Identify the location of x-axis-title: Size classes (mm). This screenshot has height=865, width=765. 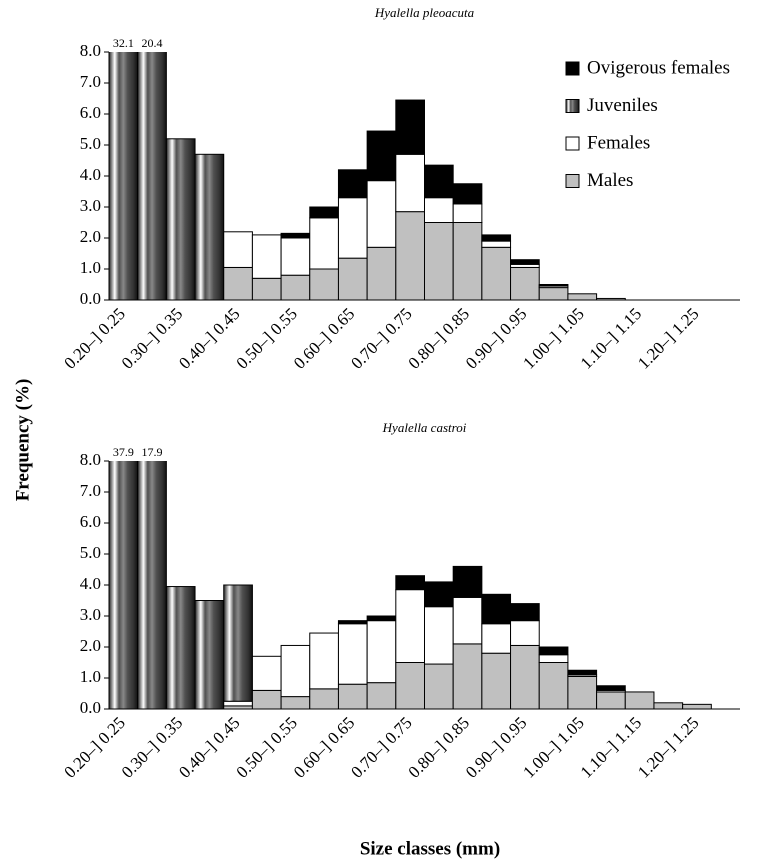
(430, 848).